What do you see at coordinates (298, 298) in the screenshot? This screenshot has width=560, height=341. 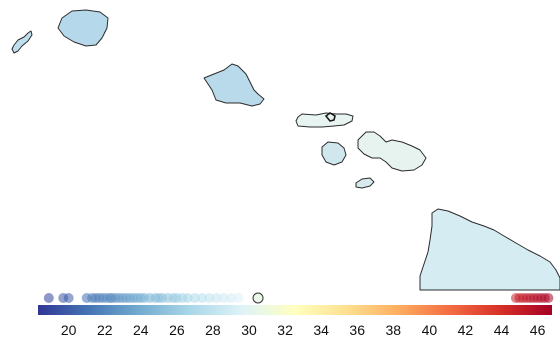 I see `legend-sample-dots` at bounding box center [298, 298].